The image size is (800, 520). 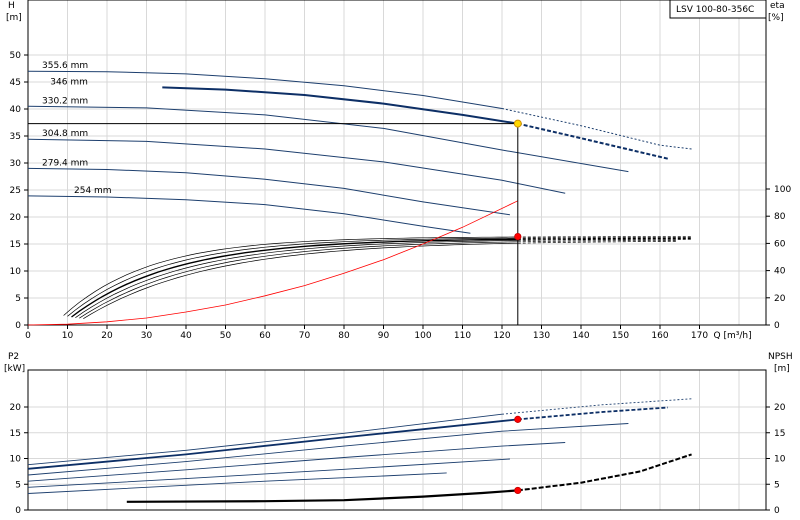 I want to click on head-y-tick-label: 15, so click(x=15, y=245).